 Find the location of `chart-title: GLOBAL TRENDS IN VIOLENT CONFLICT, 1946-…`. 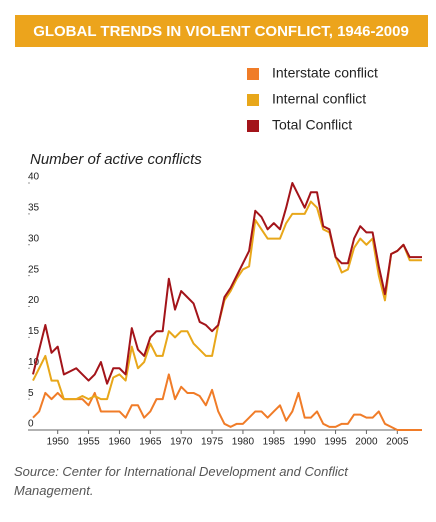

chart-title: GLOBAL TRENDS IN VIOLENT CONFLICT, 1946-… is located at coordinates (221, 31).